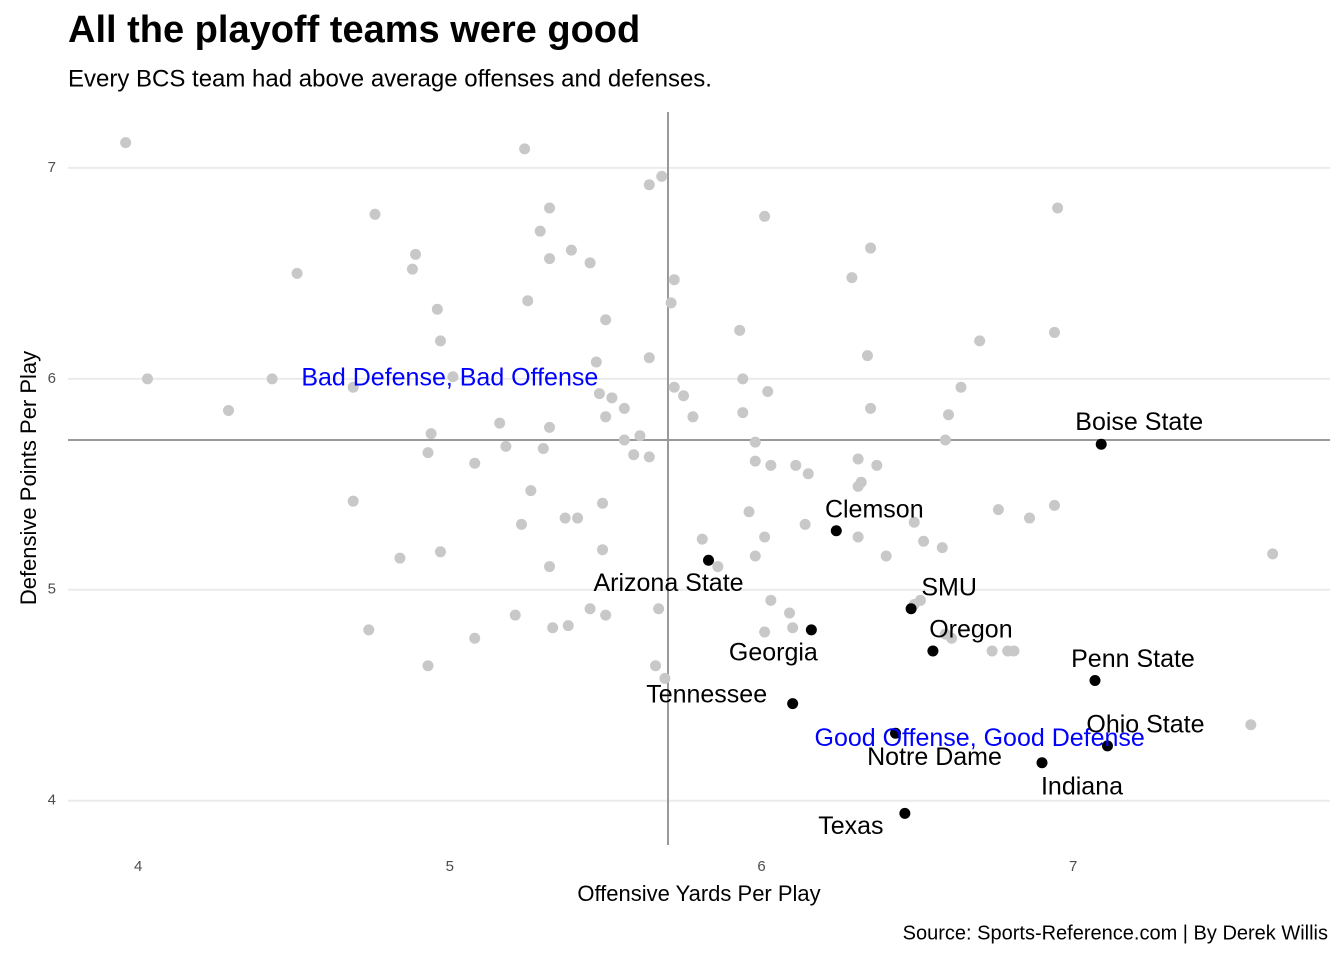 This screenshot has height=960, width=1344. Describe the element at coordinates (52, 167) in the screenshot. I see `y-tick-label: 7` at that location.